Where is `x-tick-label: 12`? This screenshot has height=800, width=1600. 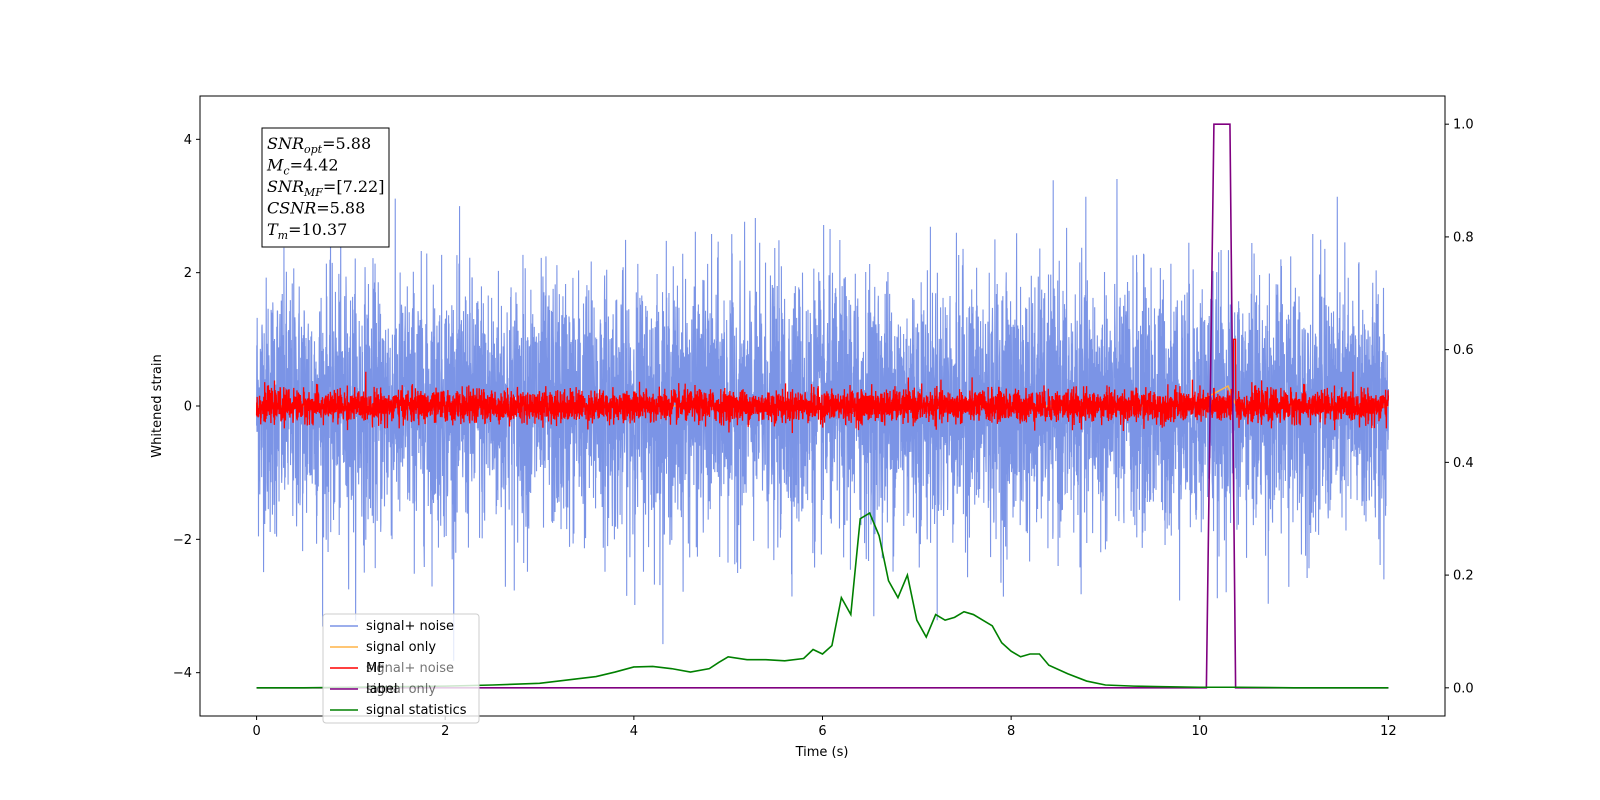 x-tick-label: 12 is located at coordinates (1388, 731).